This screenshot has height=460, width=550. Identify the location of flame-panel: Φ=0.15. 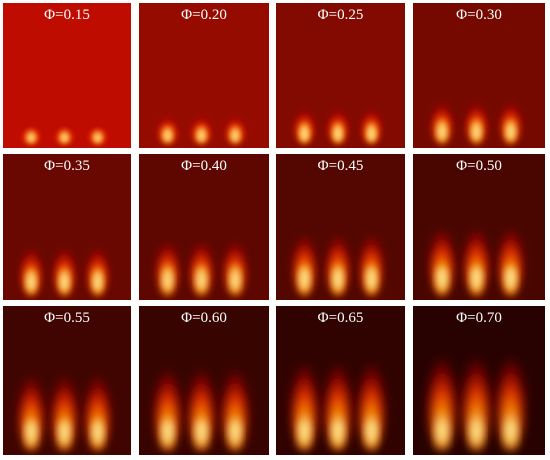
(67, 75).